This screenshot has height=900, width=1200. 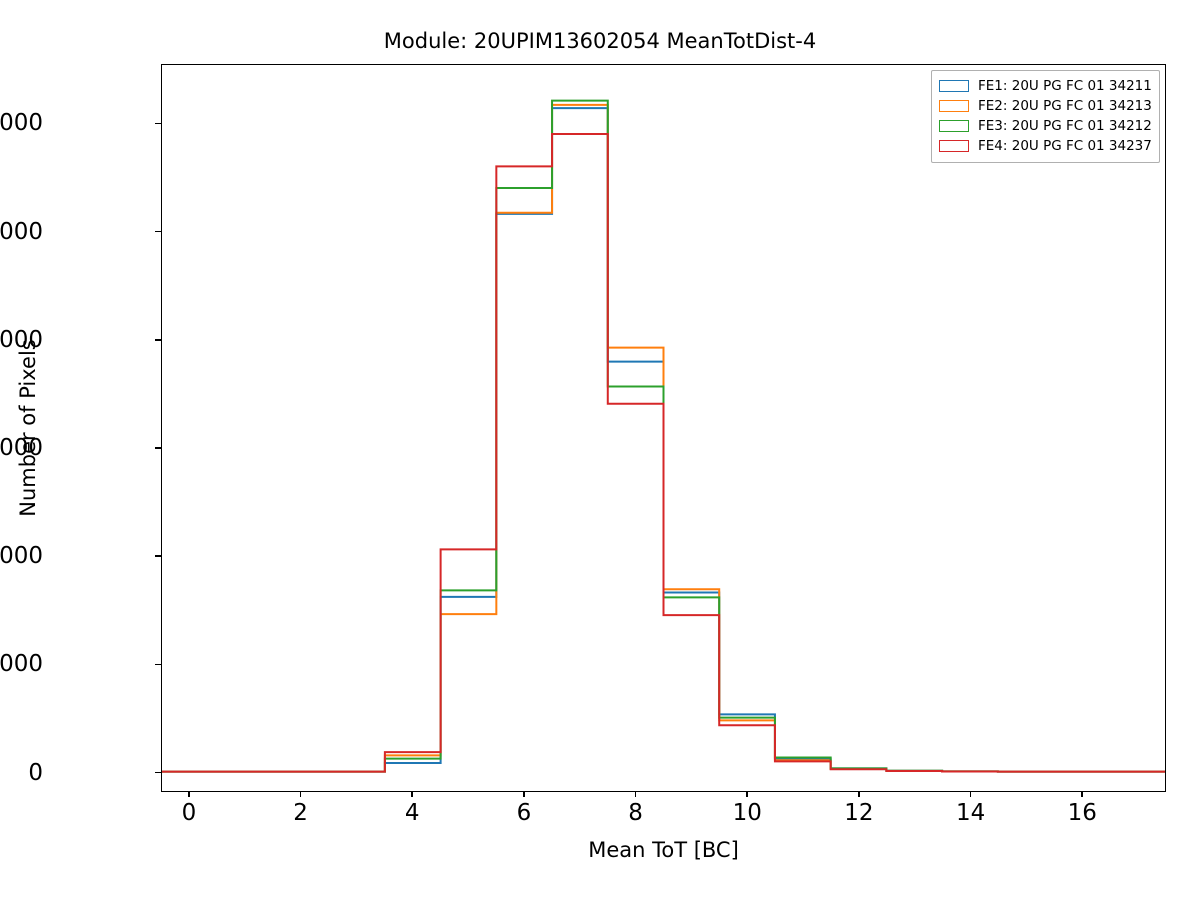 What do you see at coordinates (21, 339) in the screenshot?
I see `y-tick-label: 4000` at bounding box center [21, 339].